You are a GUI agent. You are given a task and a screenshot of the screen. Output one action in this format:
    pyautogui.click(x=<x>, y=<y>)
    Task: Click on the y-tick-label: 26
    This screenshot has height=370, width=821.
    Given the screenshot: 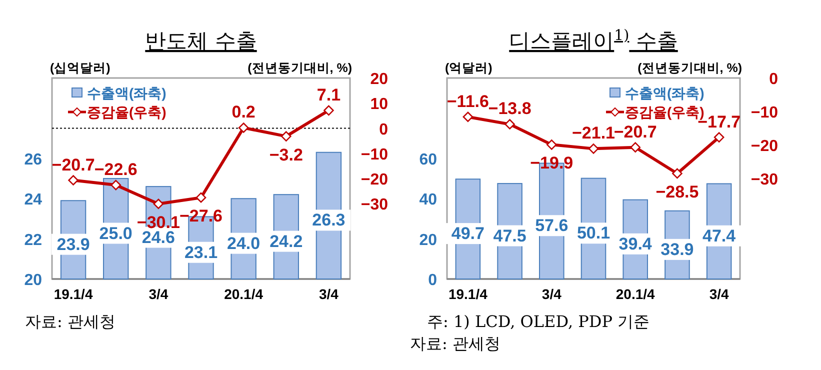 What is the action you would take?
    pyautogui.click(x=33, y=159)
    